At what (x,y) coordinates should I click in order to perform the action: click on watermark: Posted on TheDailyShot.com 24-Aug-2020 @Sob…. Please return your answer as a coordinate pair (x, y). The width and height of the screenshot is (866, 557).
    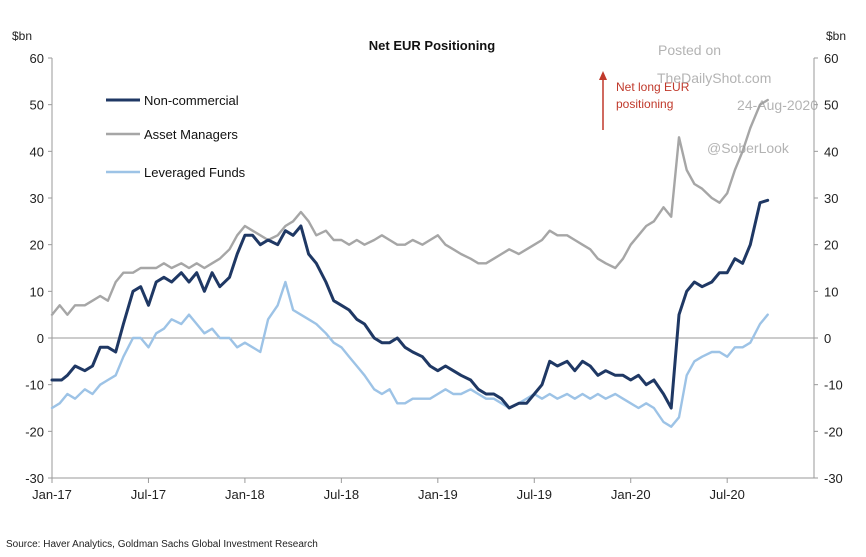
    Looking at the image, I should click on (737, 99).